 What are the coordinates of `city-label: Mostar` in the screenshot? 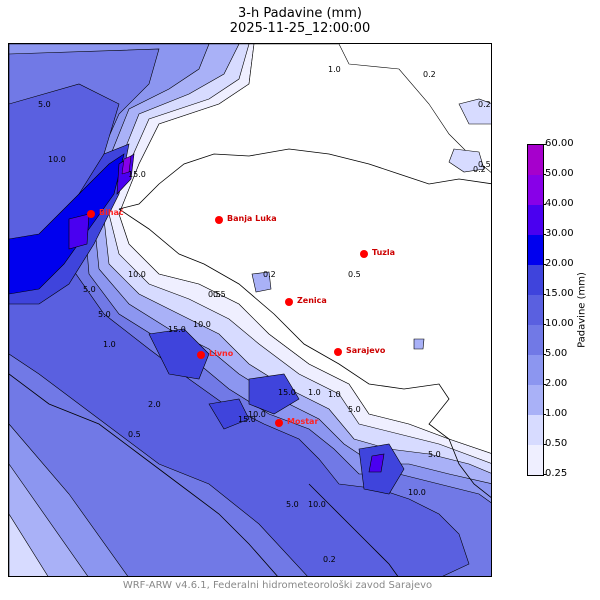 It's located at (303, 421).